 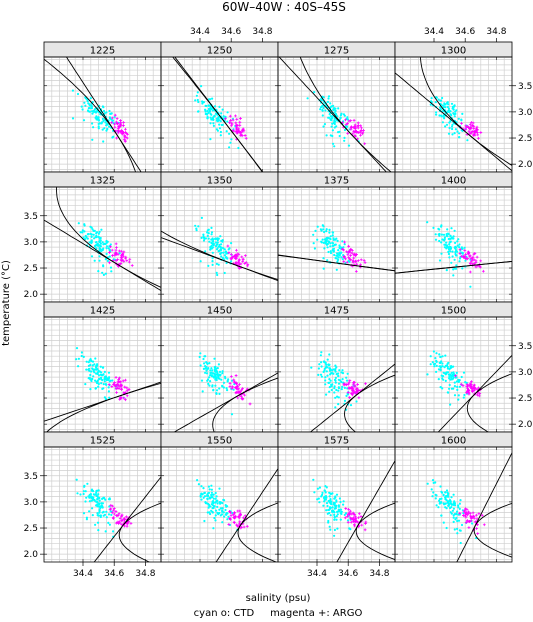 I want to click on panel-grid-lines, so click(x=453, y=244).